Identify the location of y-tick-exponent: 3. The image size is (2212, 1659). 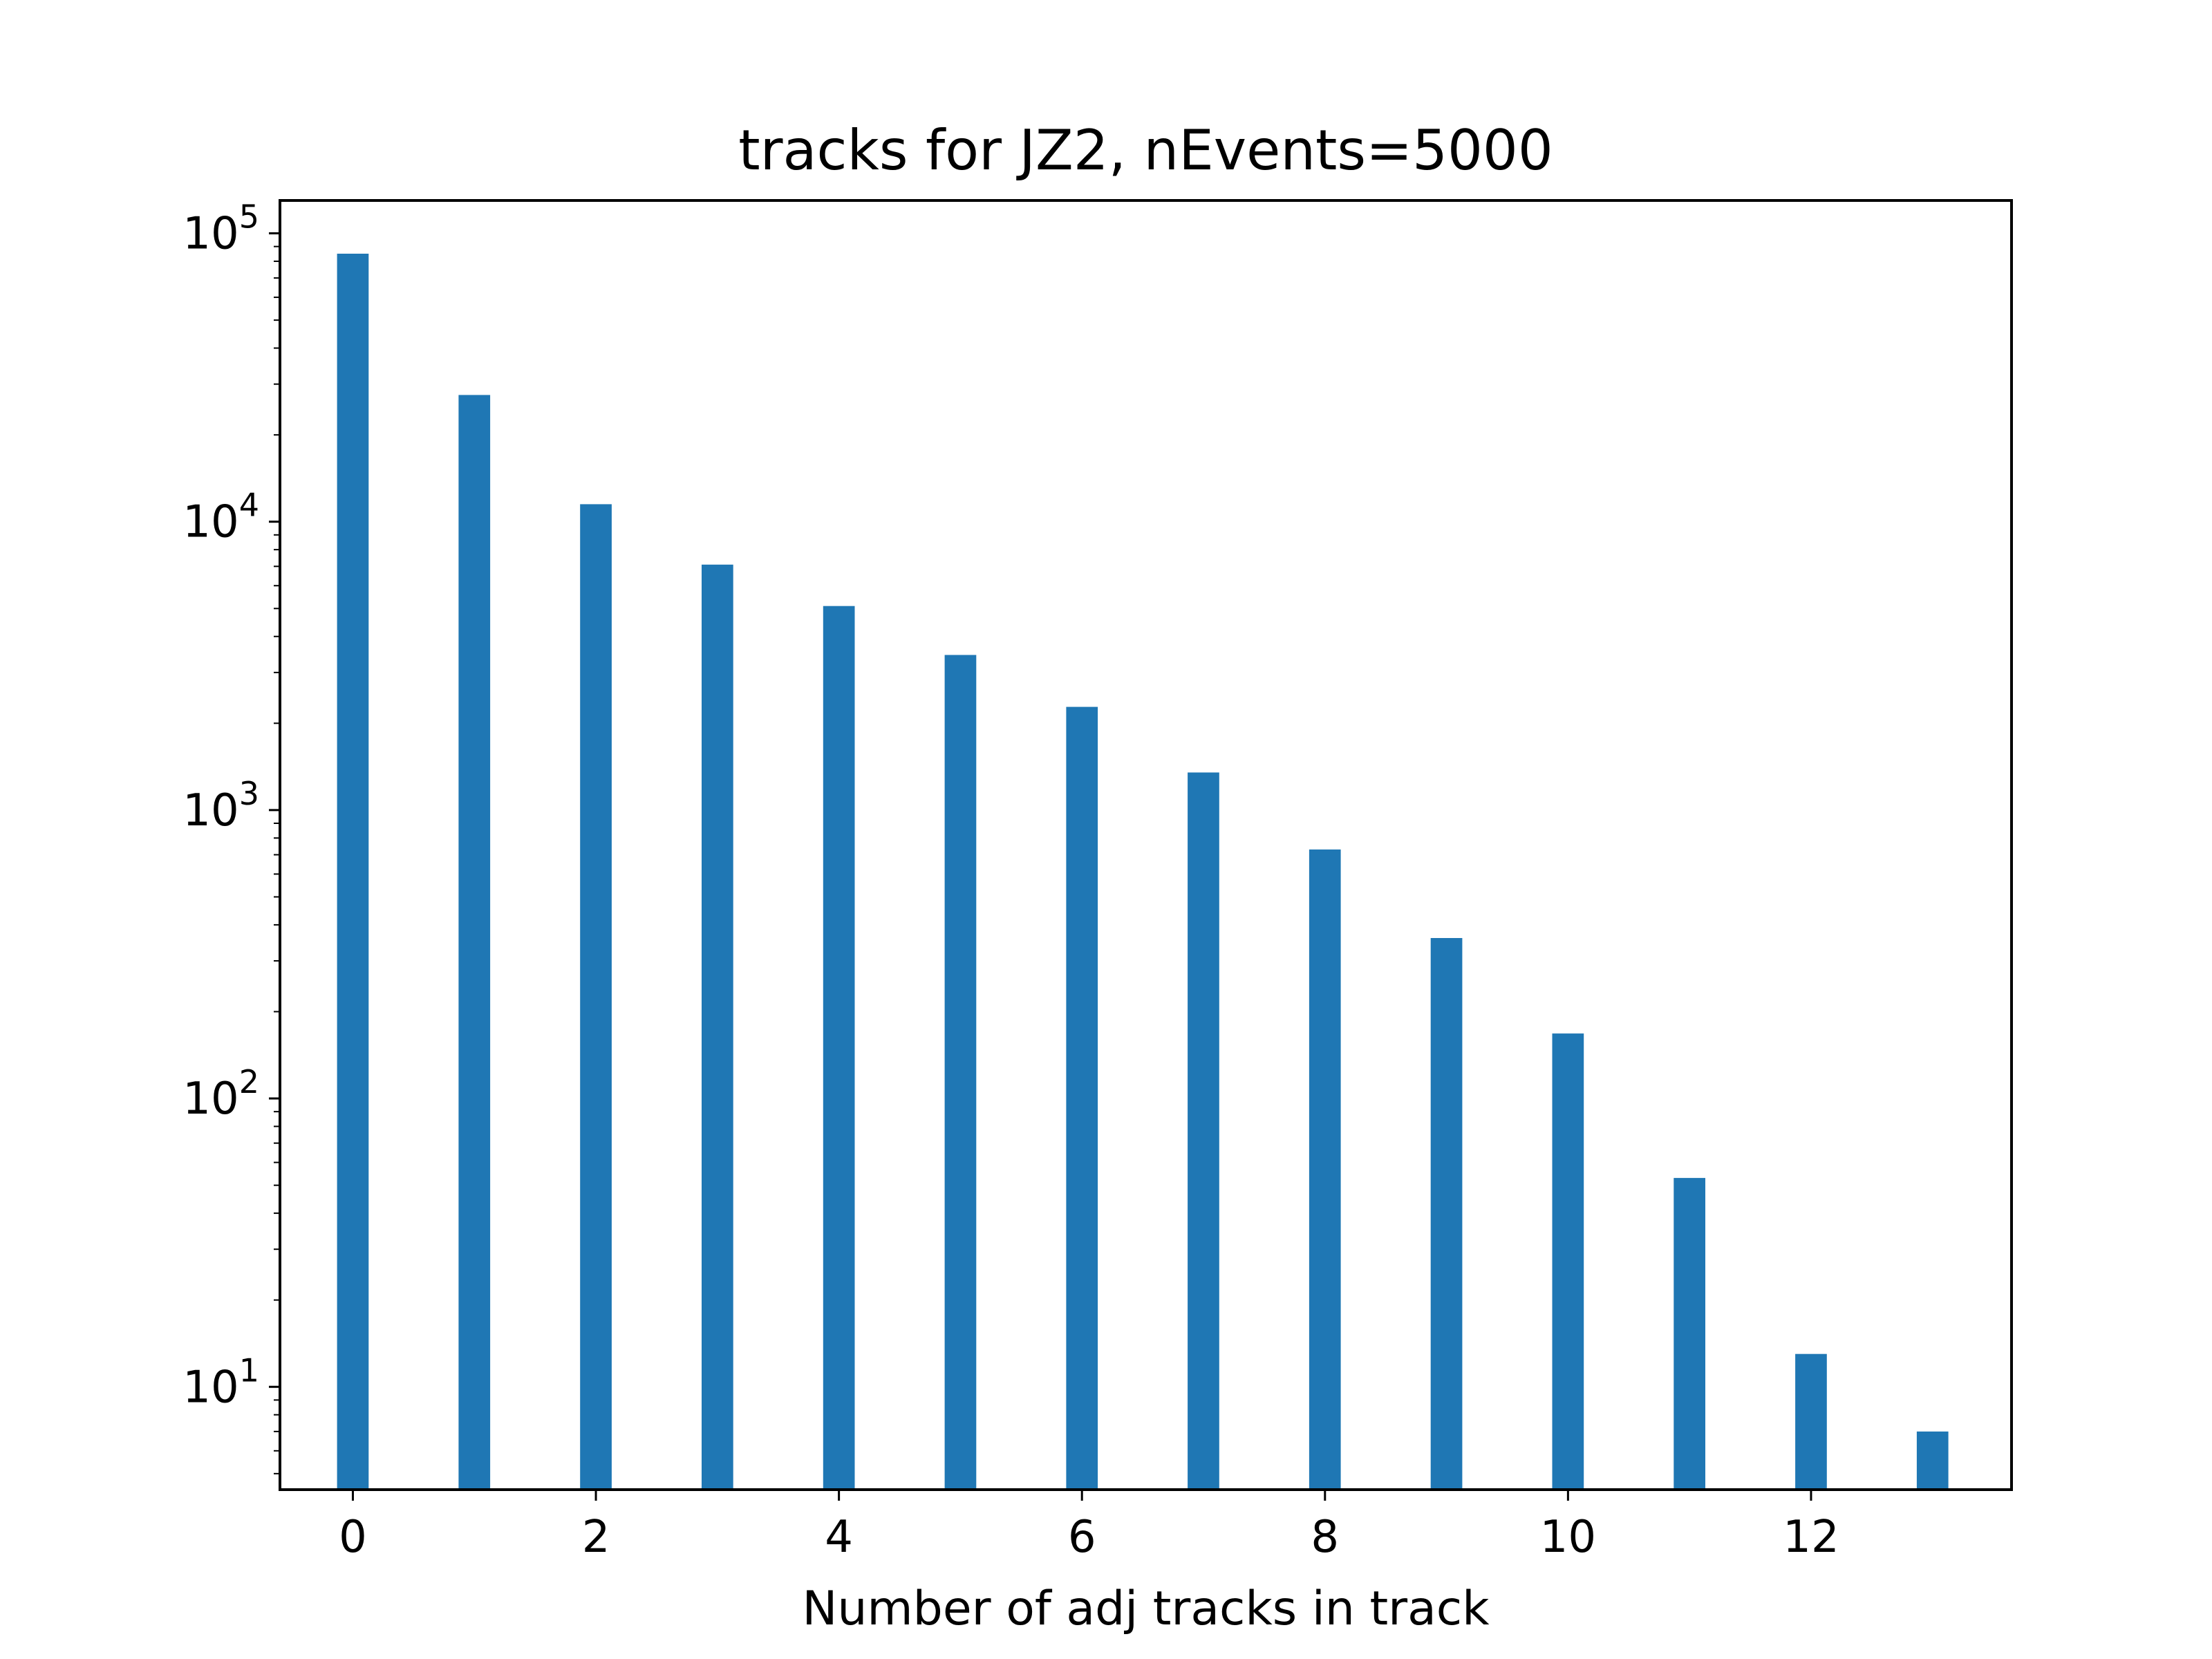
(249, 793).